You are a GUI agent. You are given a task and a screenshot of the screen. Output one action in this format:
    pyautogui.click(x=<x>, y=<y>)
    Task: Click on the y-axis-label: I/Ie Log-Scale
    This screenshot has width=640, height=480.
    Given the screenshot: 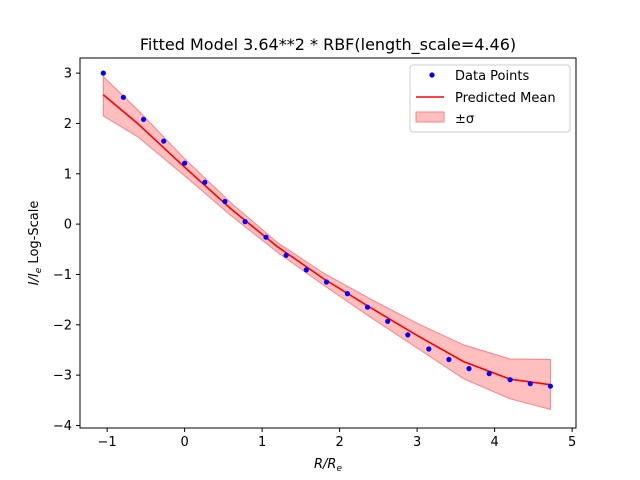 What is the action you would take?
    pyautogui.click(x=35, y=243)
    